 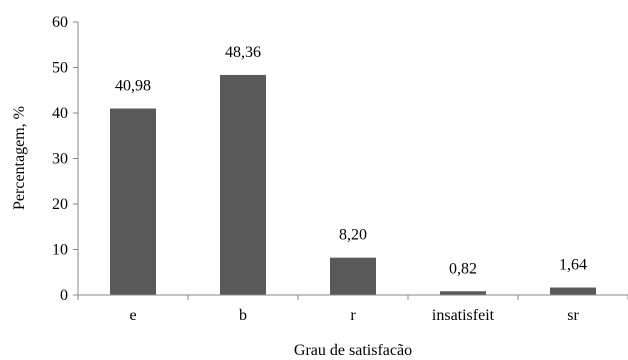 I want to click on x-axis-ticks: e b r insatisfeit sr, so click(x=352, y=309).